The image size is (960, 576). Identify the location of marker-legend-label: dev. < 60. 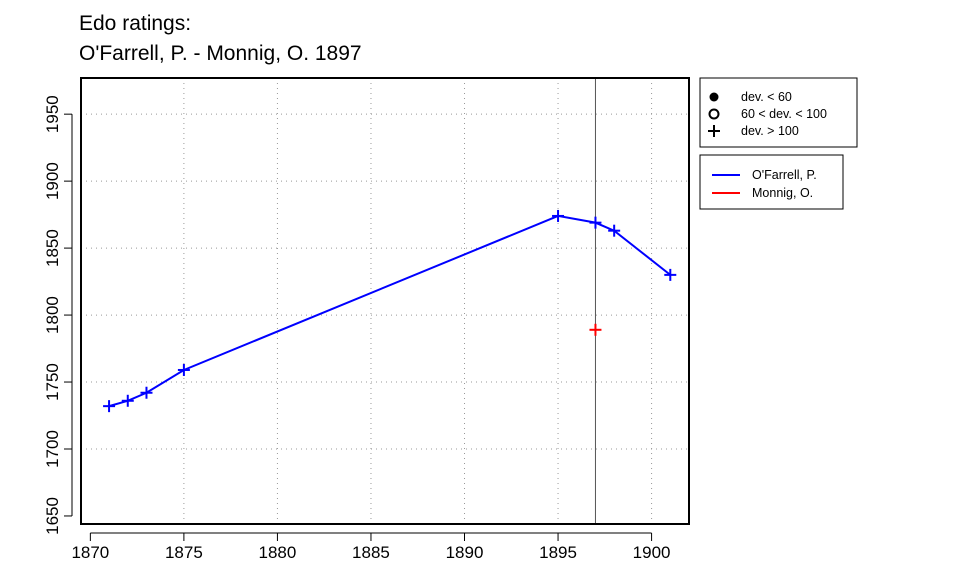
(766, 97).